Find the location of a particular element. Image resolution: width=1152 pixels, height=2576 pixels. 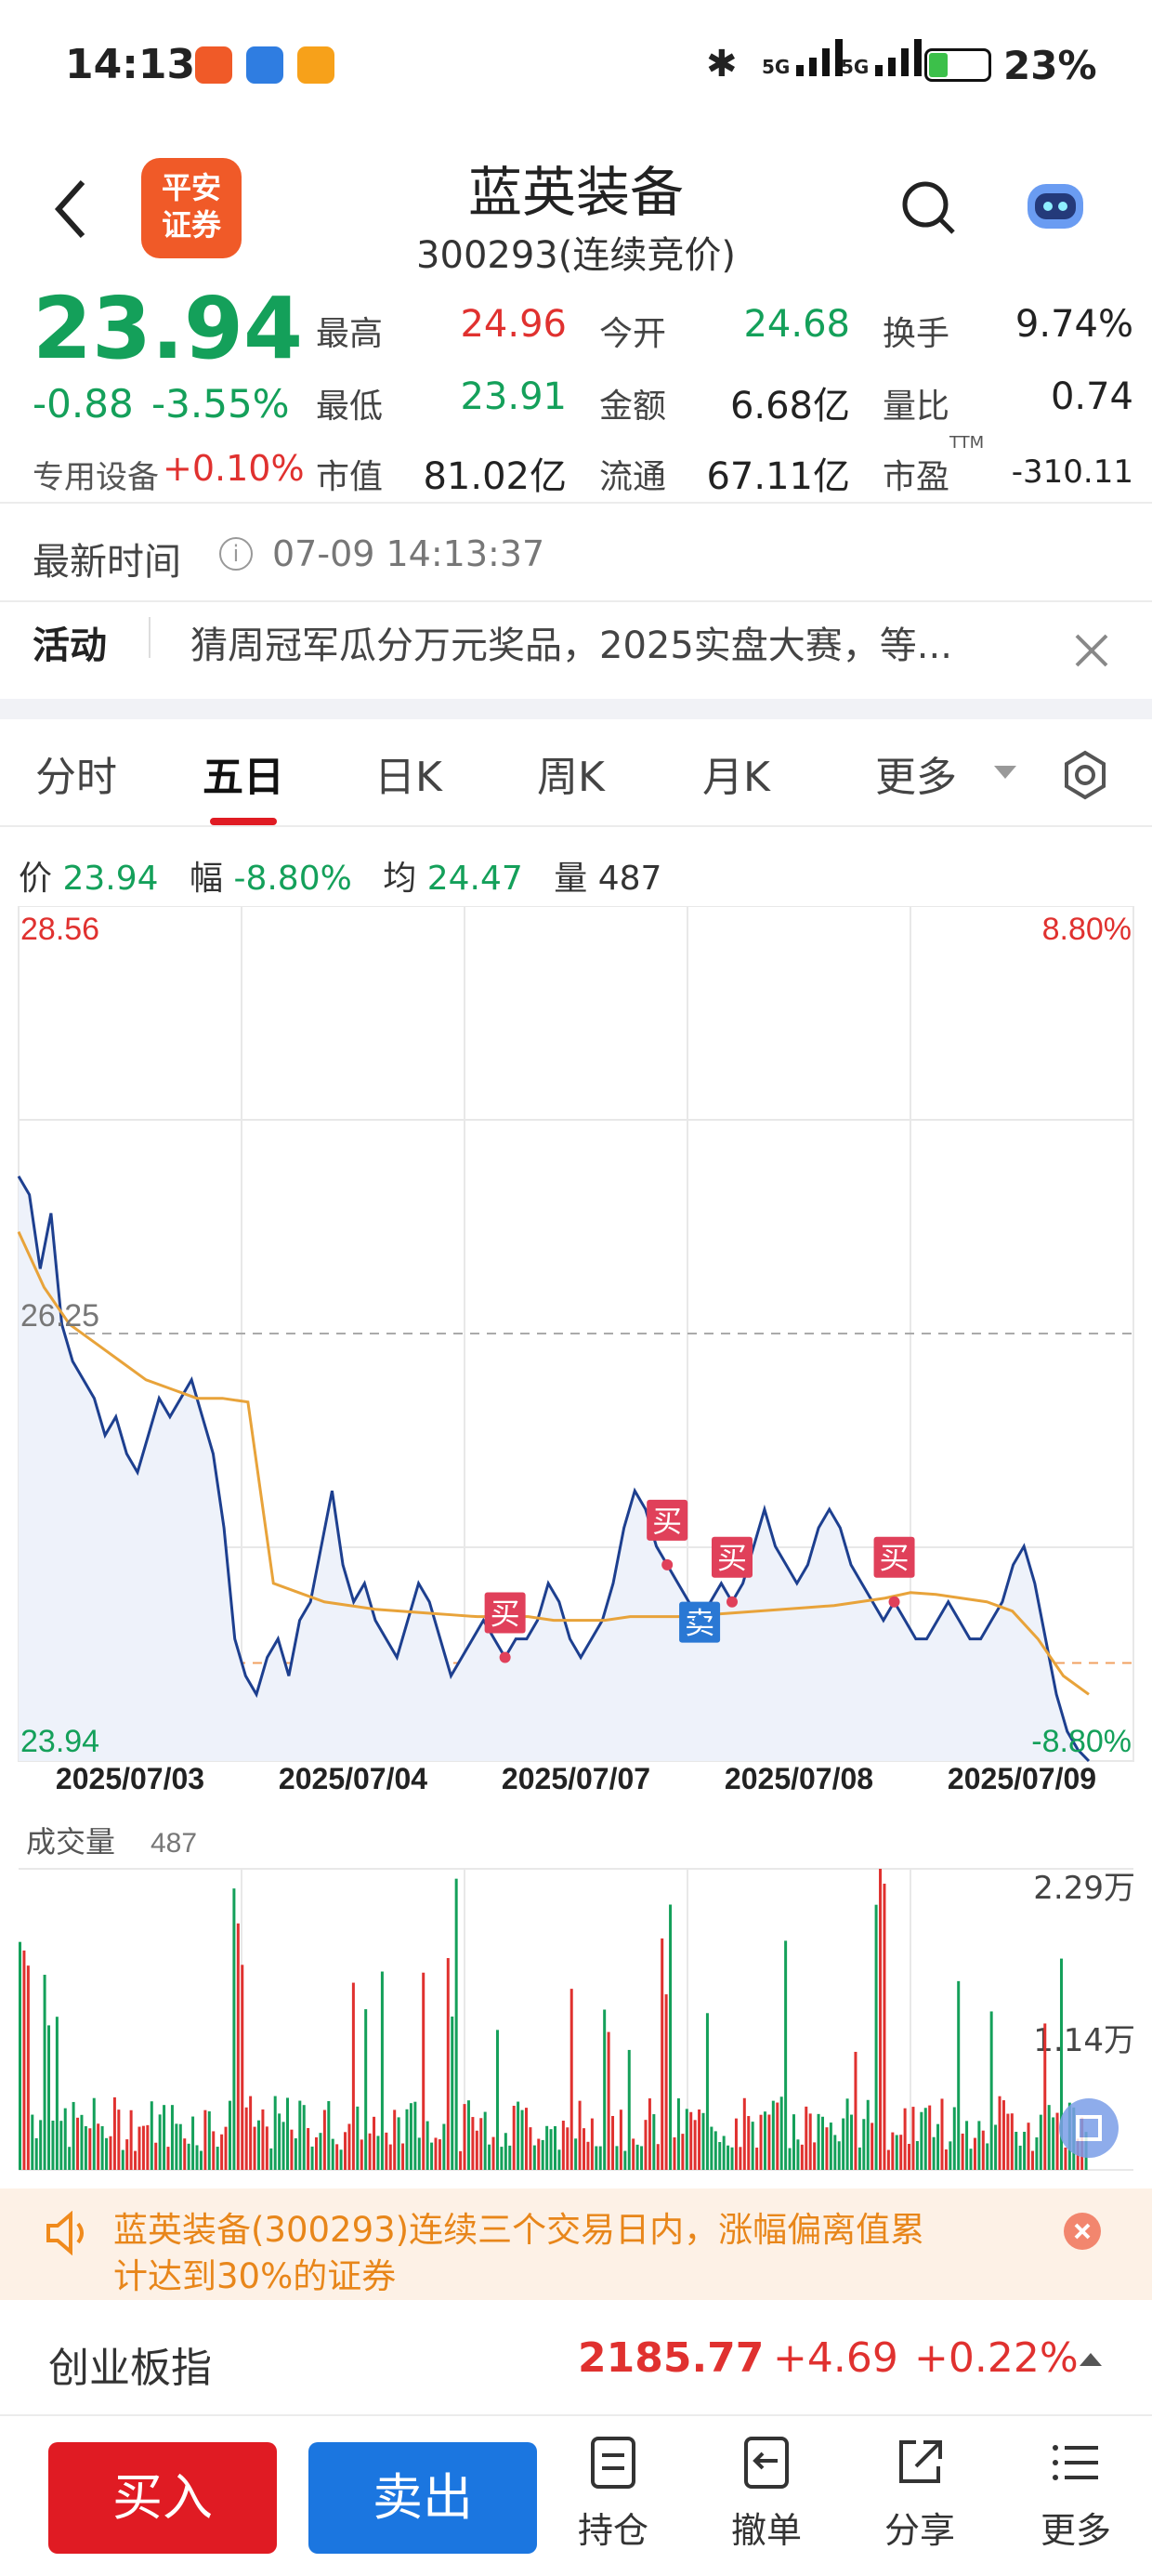

divider is located at coordinates (576, 601).